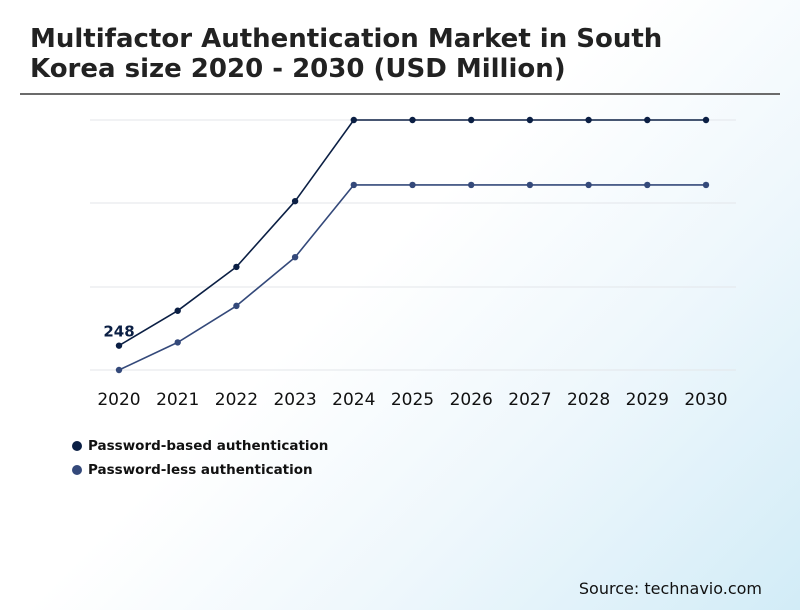 This screenshot has width=800, height=610. Describe the element at coordinates (118, 400) in the screenshot. I see `x-tick-label-2020: 2020` at that location.